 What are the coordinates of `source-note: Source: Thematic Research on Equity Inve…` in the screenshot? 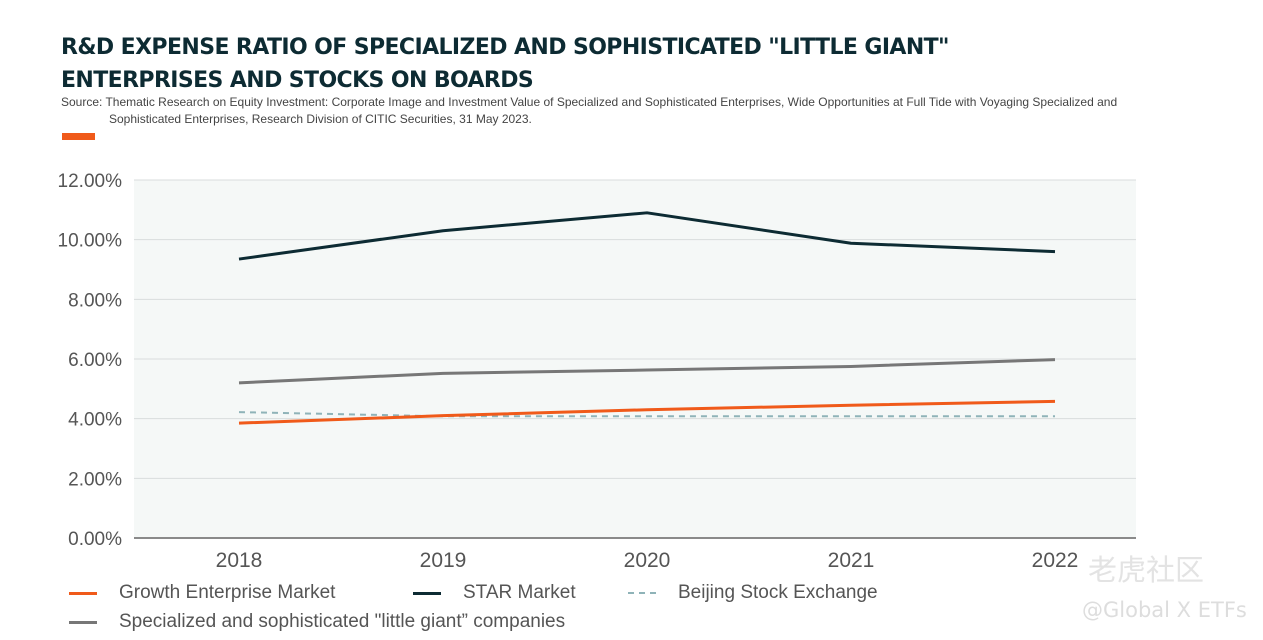 It's located at (616, 111).